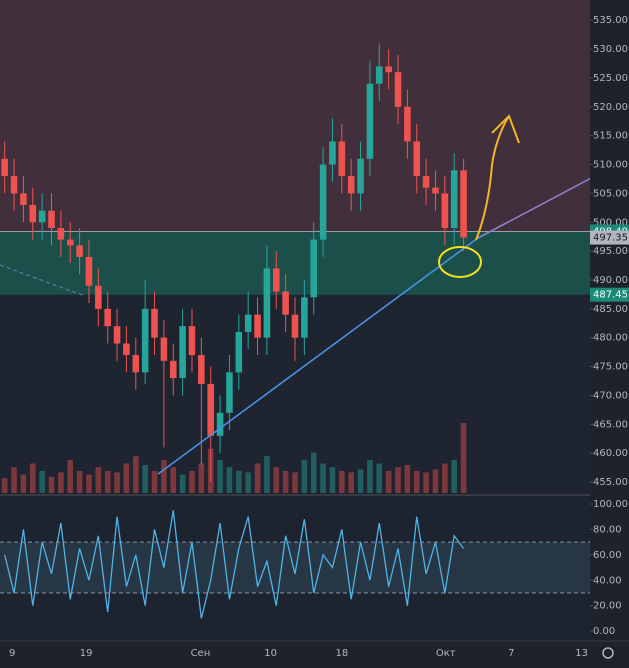 The image size is (629, 668). I want to click on price-tag, so click(609, 237).